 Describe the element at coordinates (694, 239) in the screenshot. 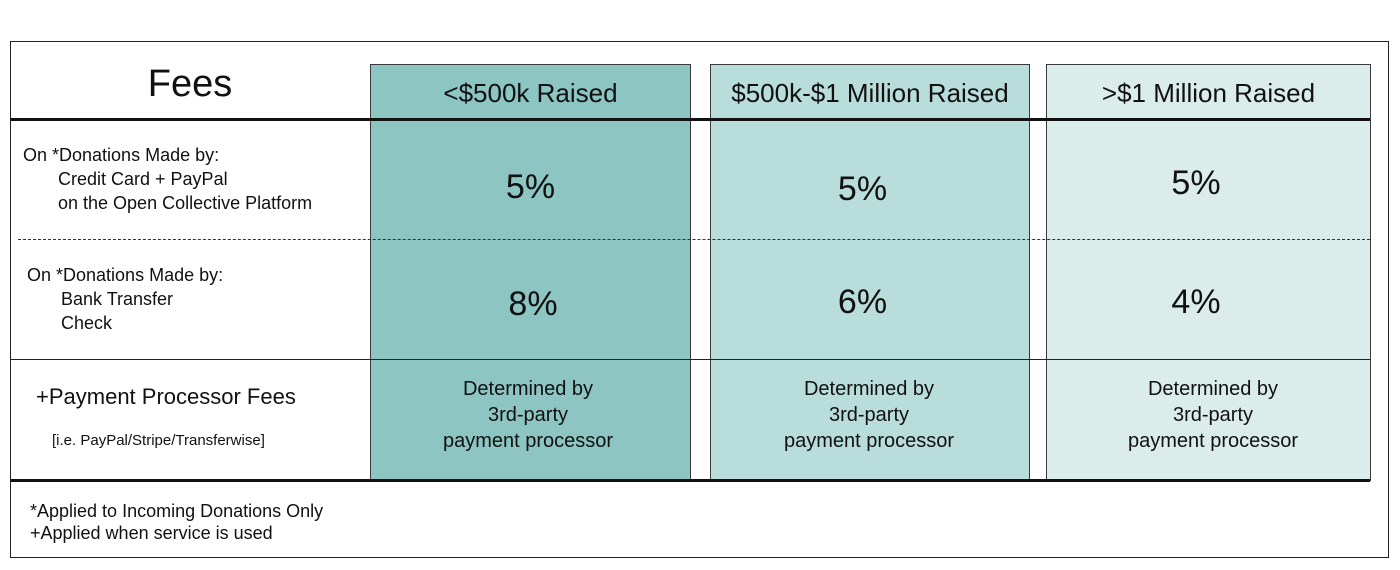

I see `row-divider-dashed` at that location.